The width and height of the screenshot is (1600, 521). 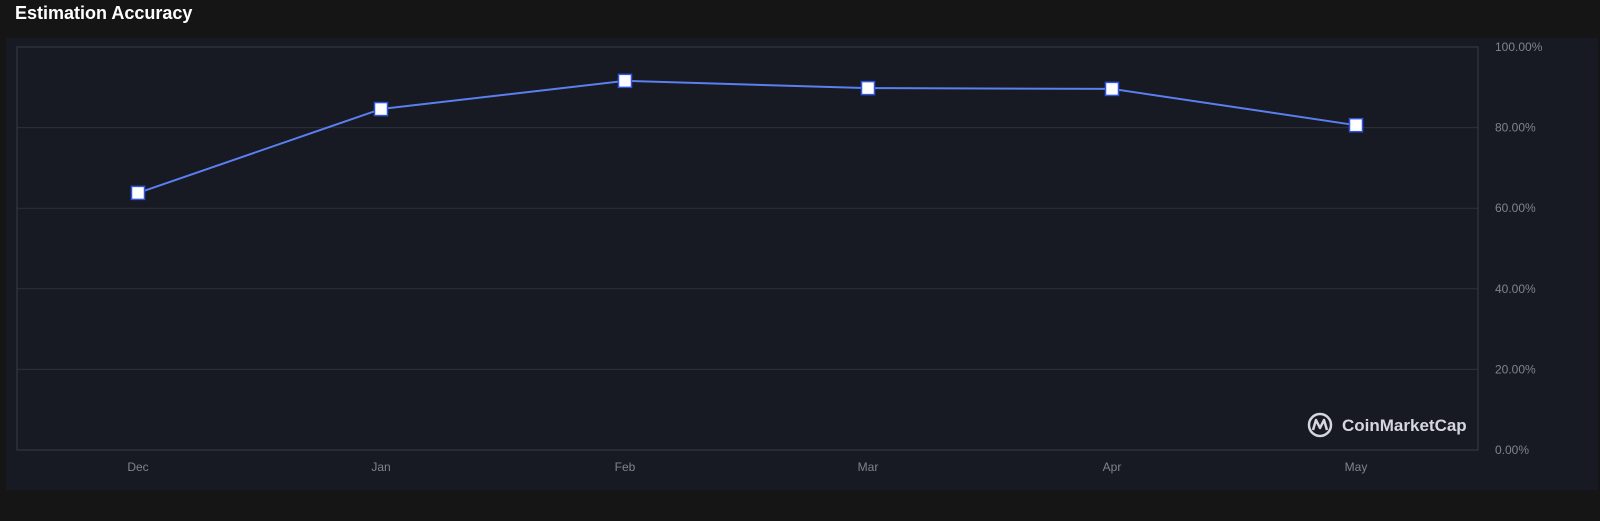 What do you see at coordinates (1512, 450) in the screenshot?
I see `y-tick-label: 0.00%` at bounding box center [1512, 450].